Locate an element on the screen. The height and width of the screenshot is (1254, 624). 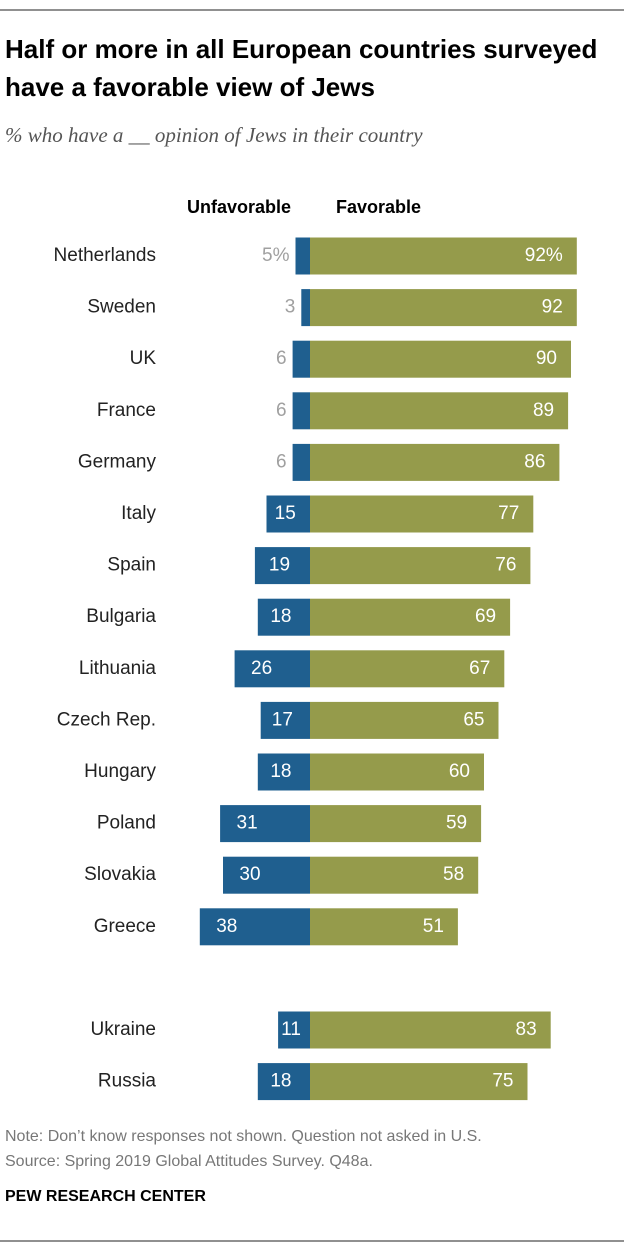
category-label: Sweden is located at coordinates (121, 307).